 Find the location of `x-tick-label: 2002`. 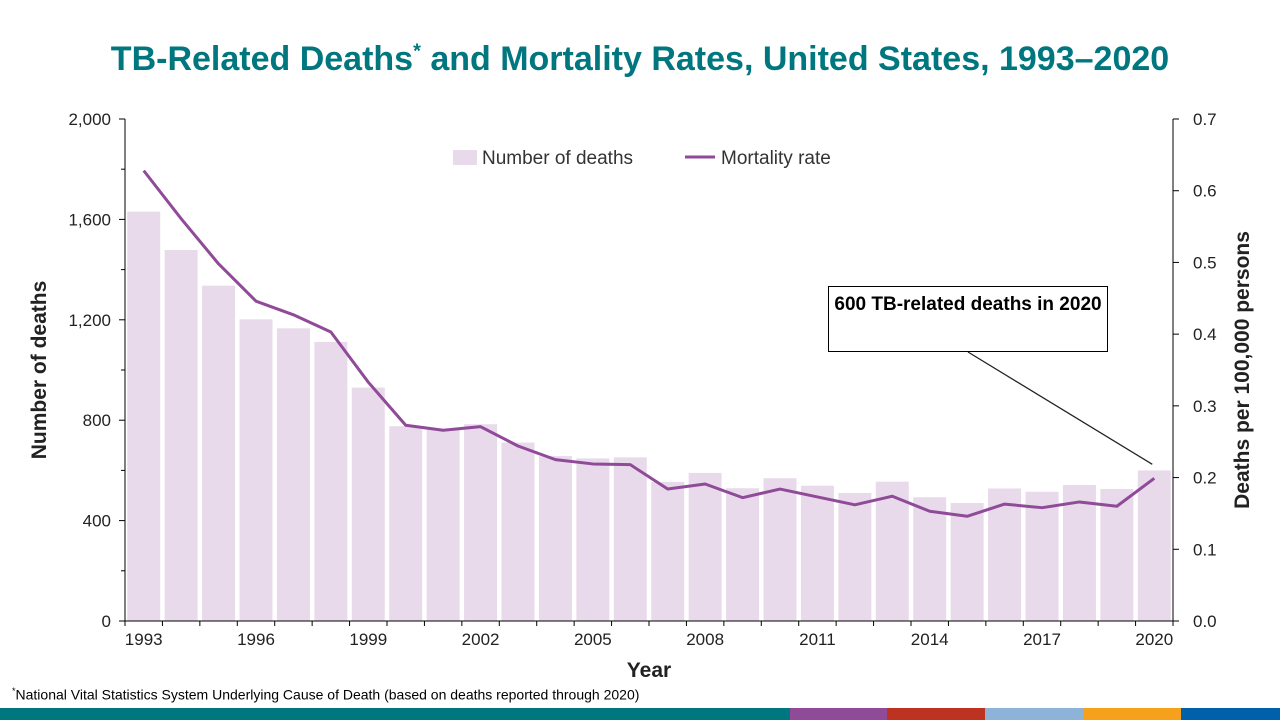

x-tick-label: 2002 is located at coordinates (481, 639).